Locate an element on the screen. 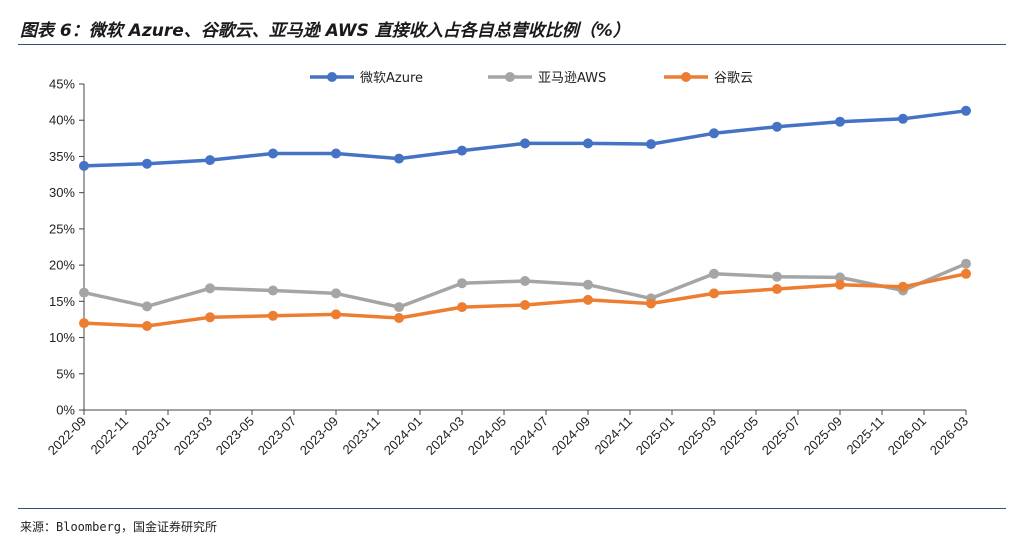 The height and width of the screenshot is (544, 1024). x-tick-label: 2023-01 is located at coordinates (151, 436).